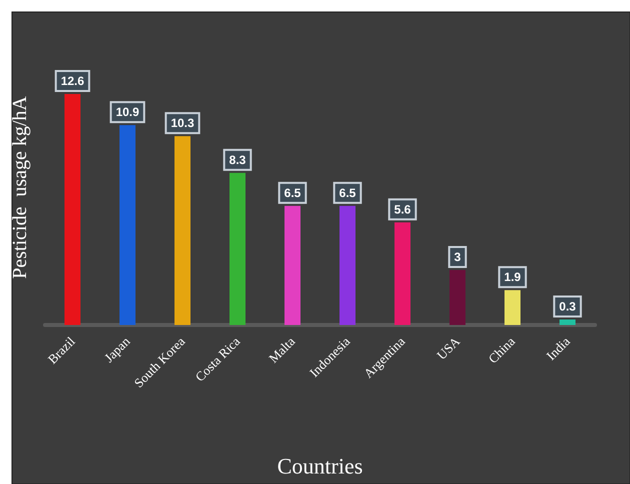  Describe the element at coordinates (20, 187) in the screenshot. I see `y-axis-title: Pesticide usage kg/hA` at that location.